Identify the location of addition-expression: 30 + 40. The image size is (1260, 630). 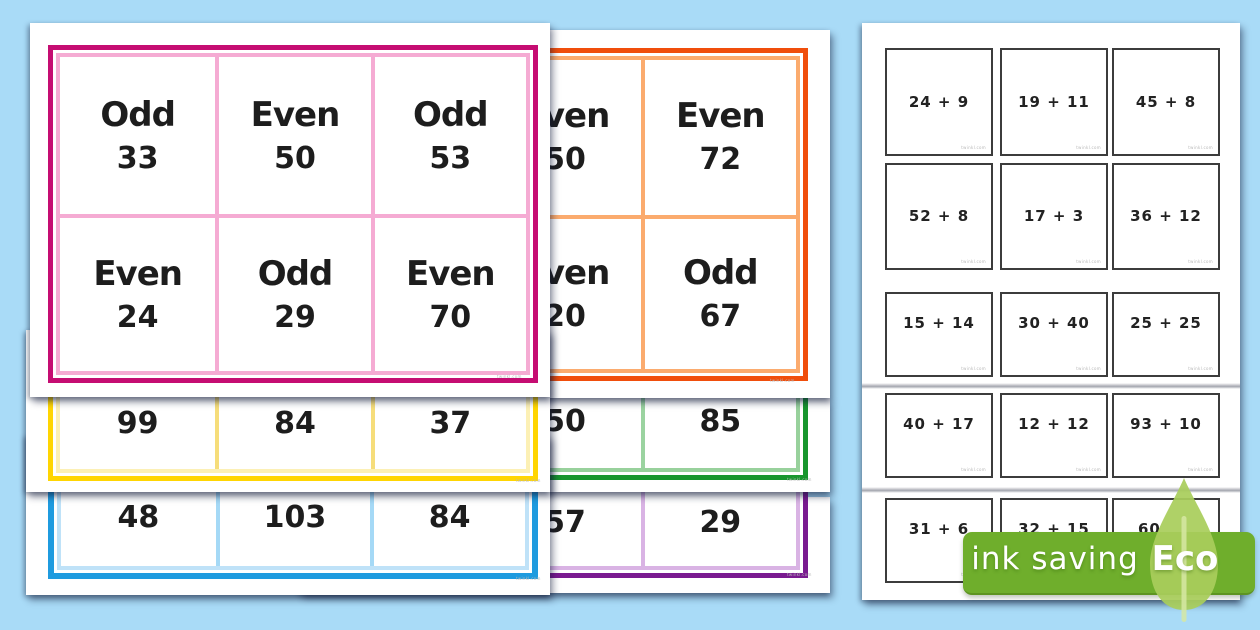
(1054, 323).